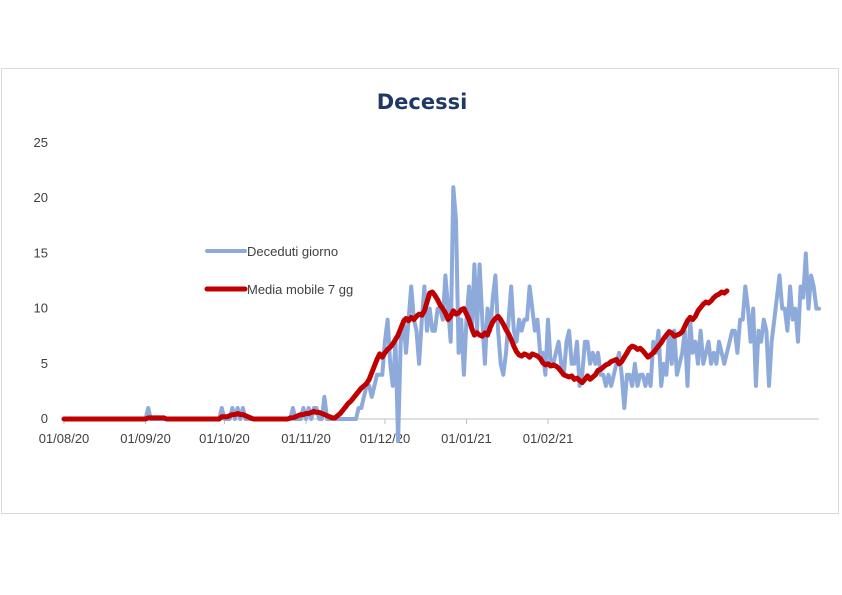 This screenshot has width=842, height=595. What do you see at coordinates (44, 418) in the screenshot?
I see `y-tick-label: 0` at bounding box center [44, 418].